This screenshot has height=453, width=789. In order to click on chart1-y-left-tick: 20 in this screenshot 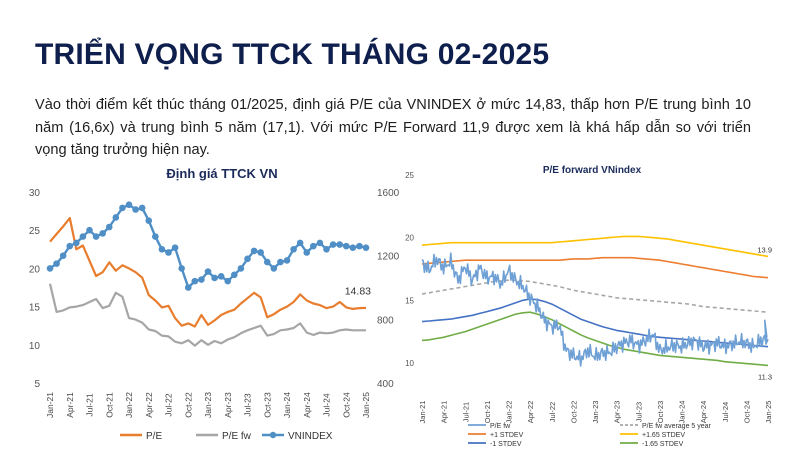, I will do `click(35, 269)`.